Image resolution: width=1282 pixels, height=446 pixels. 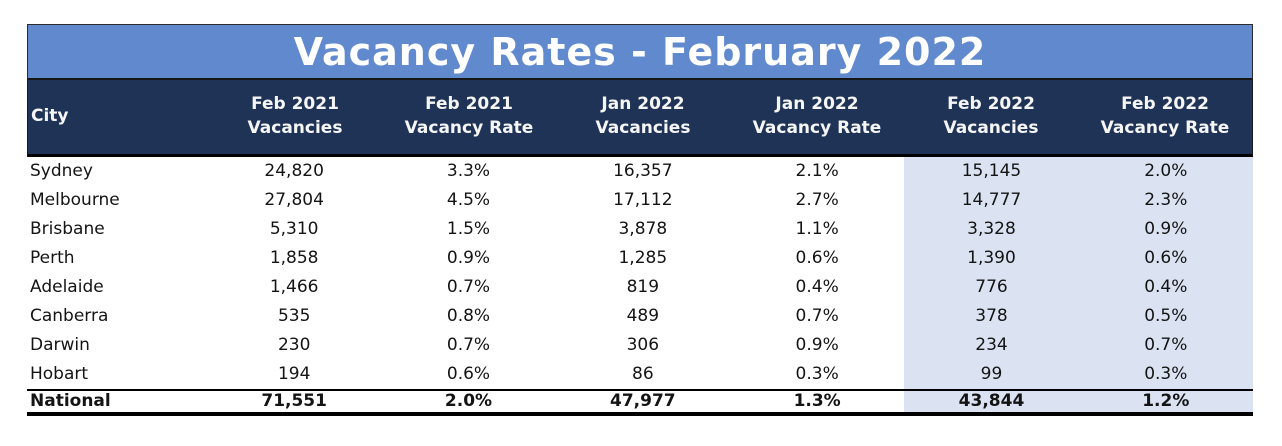 I want to click on value-cell: 489, so click(x=643, y=316).